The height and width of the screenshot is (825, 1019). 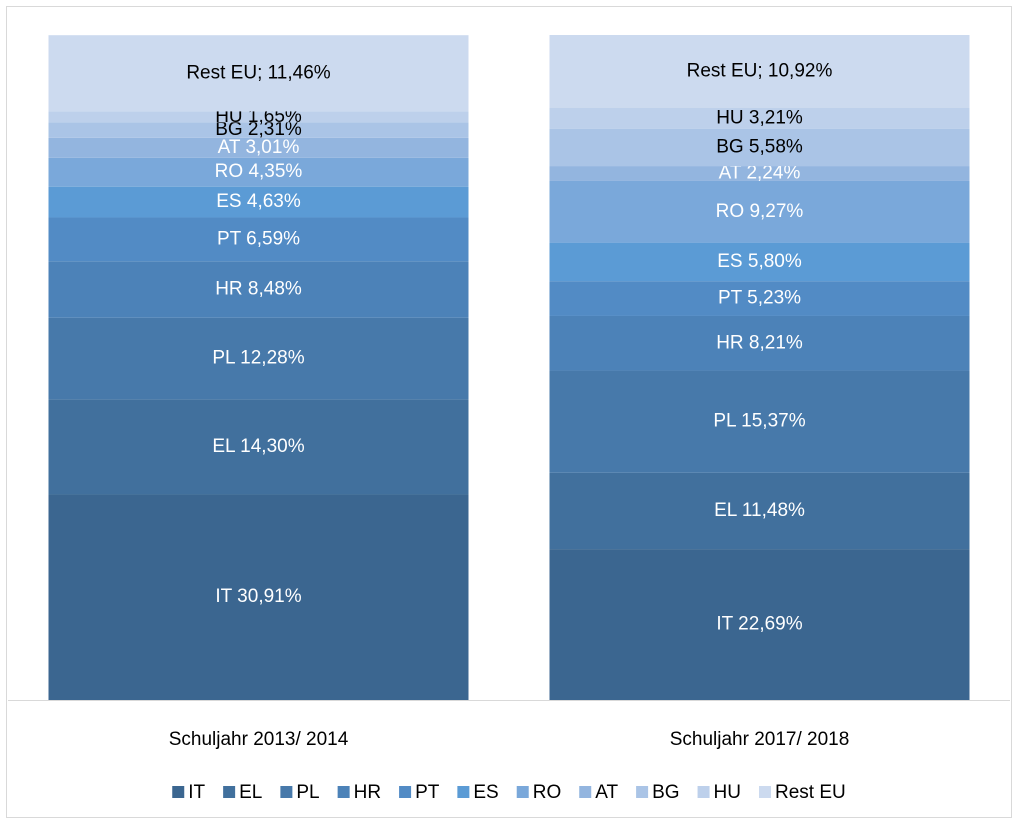 I want to click on legend-label: BG, so click(x=665, y=792).